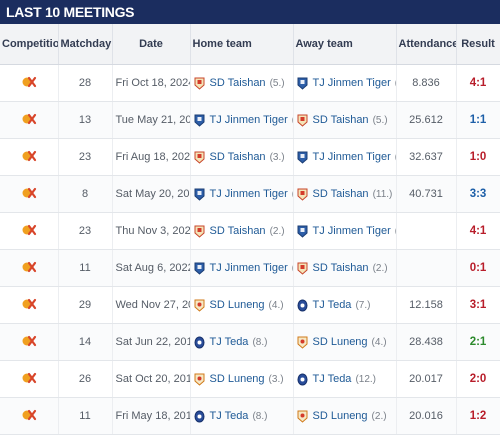 The width and height of the screenshot is (500, 440). I want to click on away-team-cell: TJ Jinmen Tiger (8.), so click(345, 157).